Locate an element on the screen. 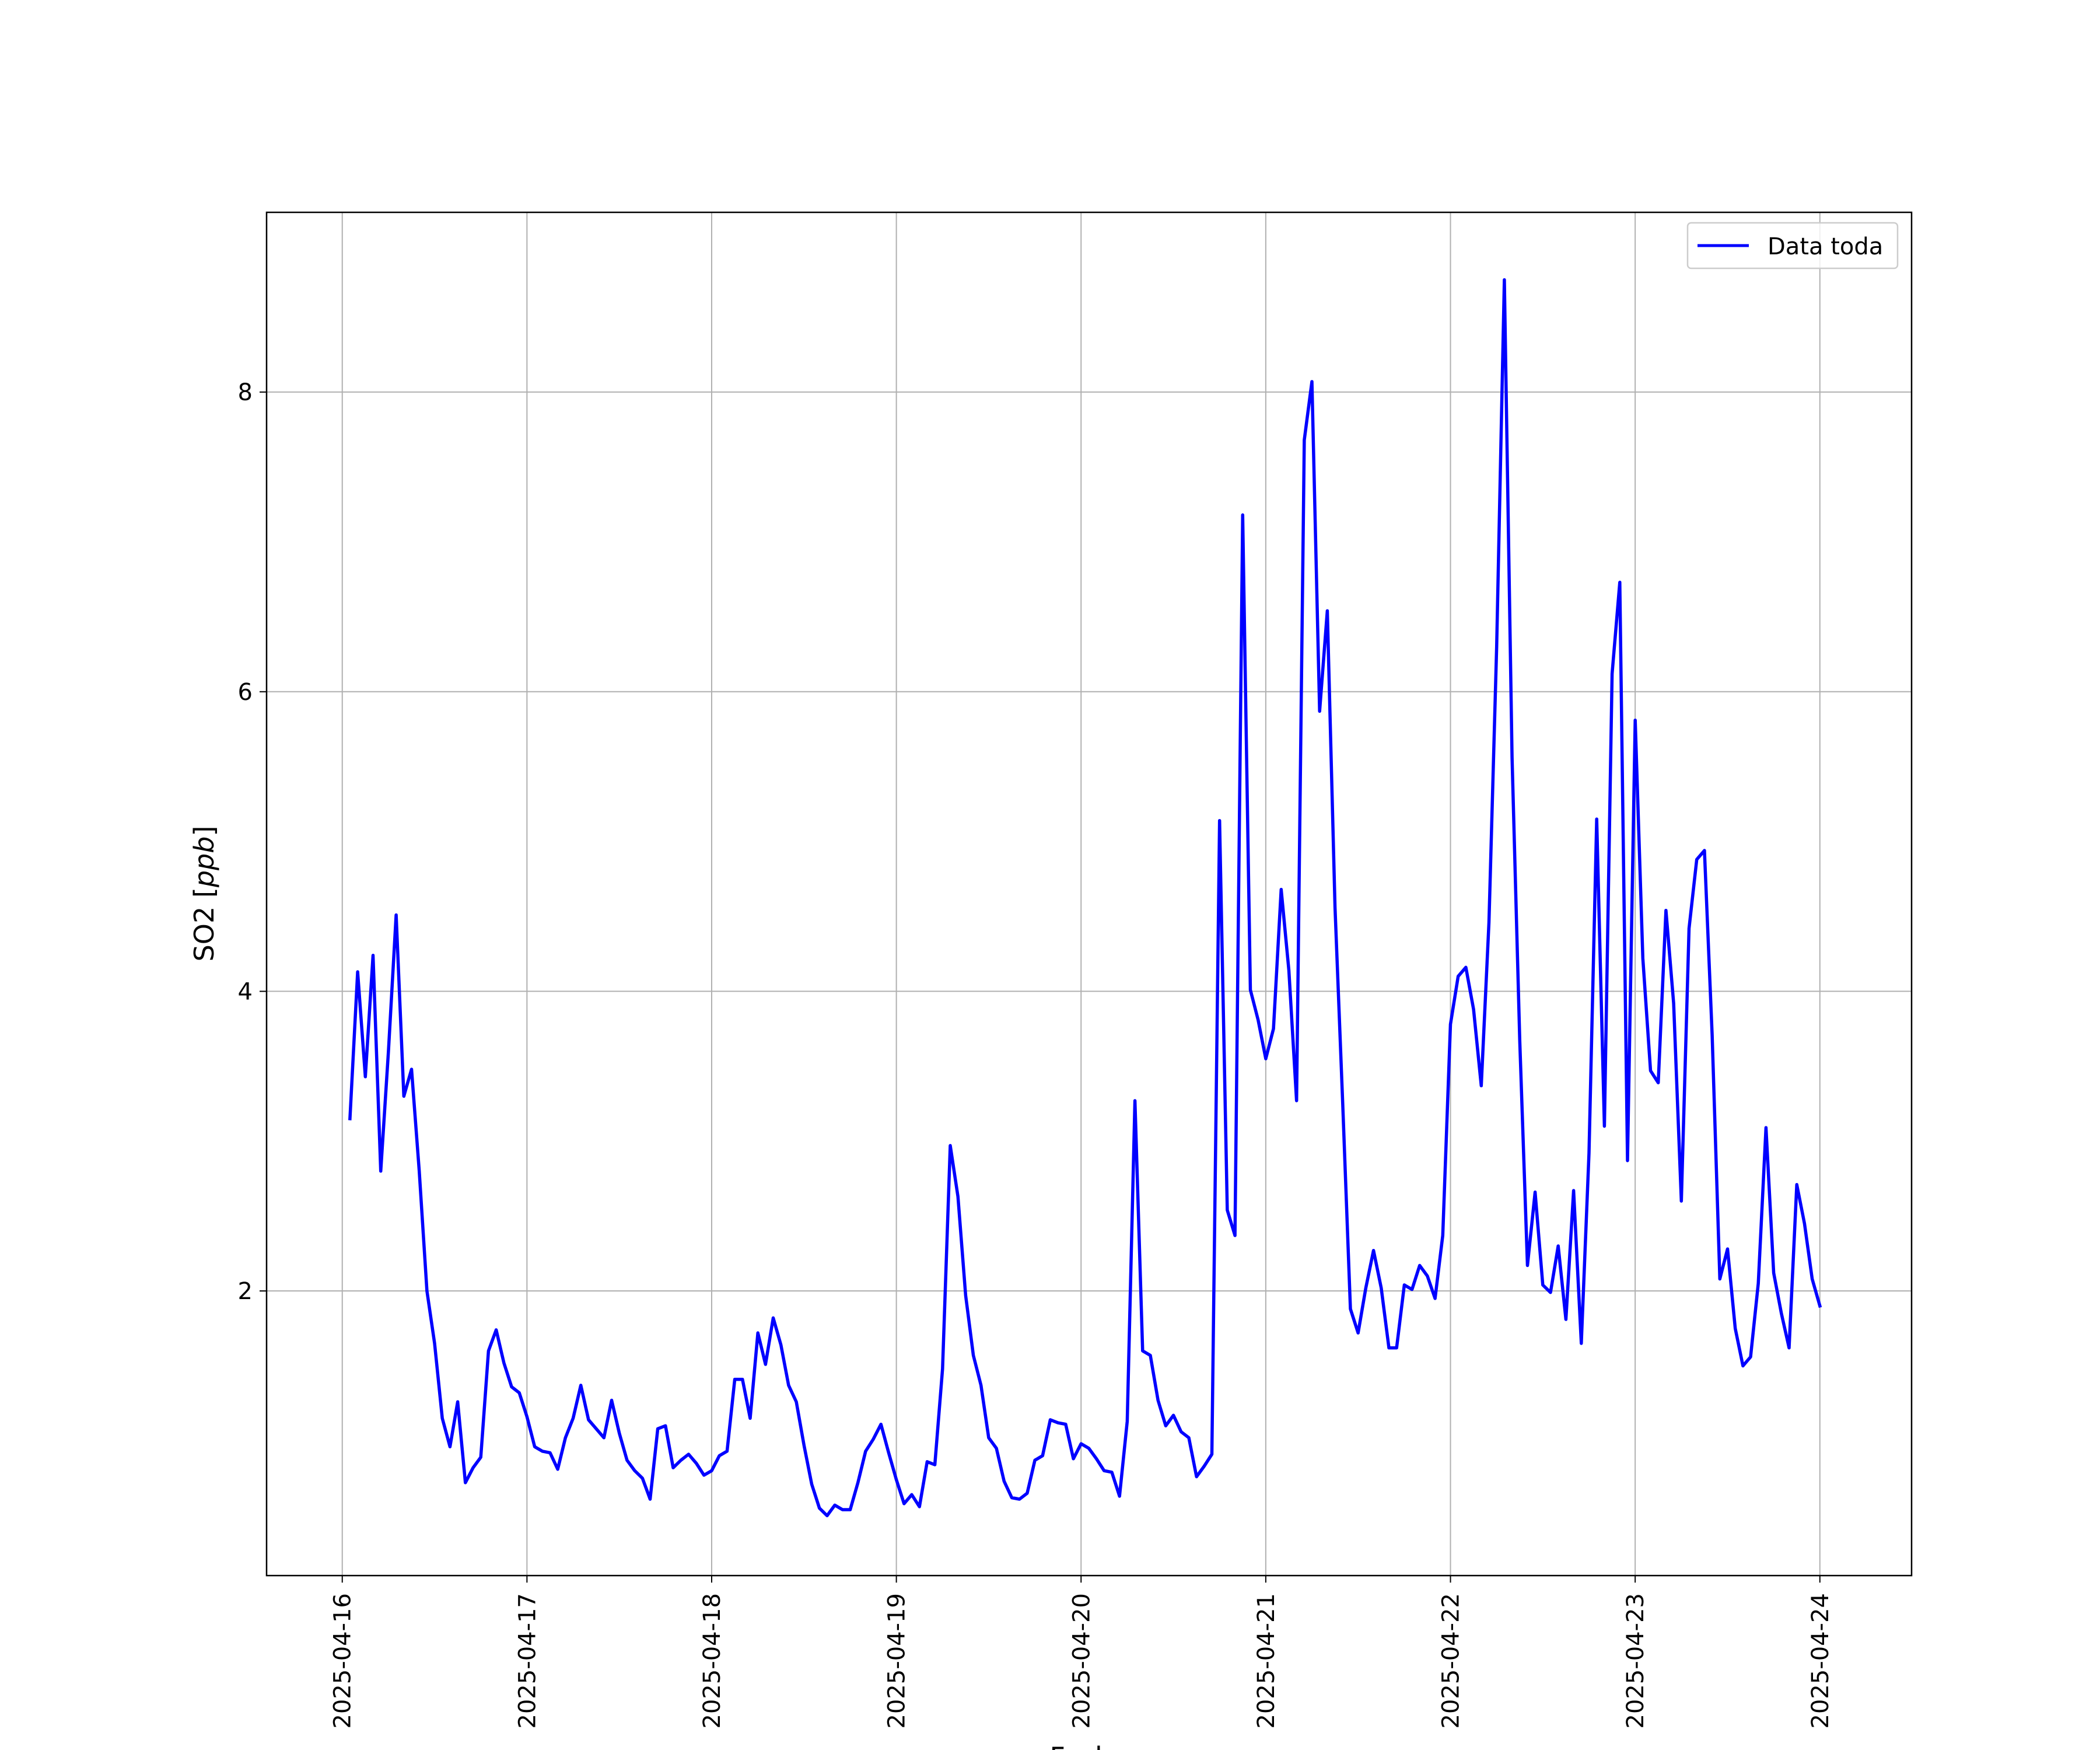 This screenshot has height=1750, width=2100. y-tick-label: 4 is located at coordinates (245, 991).